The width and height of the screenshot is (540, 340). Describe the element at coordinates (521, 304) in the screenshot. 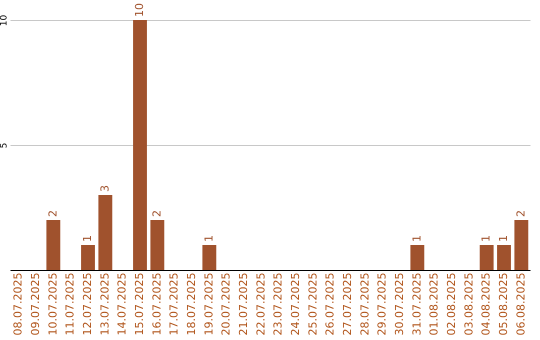

I see `x-tick-label: 06.08.2025` at that location.